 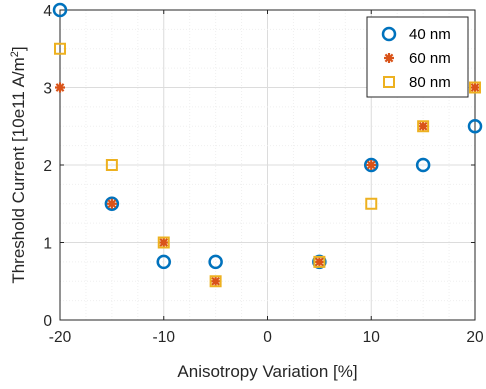 I want to click on legend-label: 80 nm, so click(x=430, y=82).